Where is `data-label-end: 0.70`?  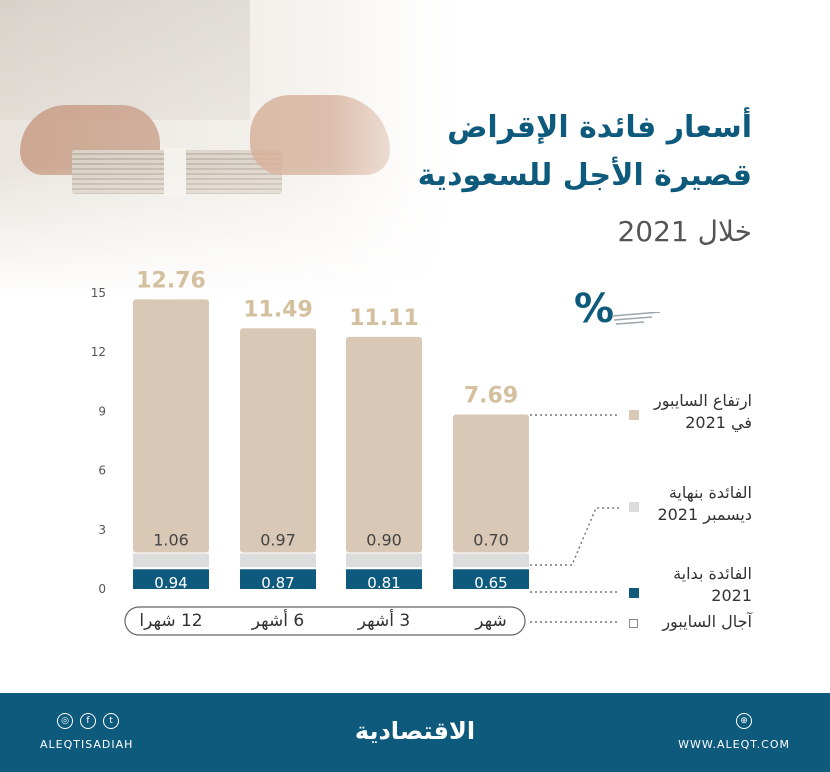
data-label-end: 0.70 is located at coordinates (491, 539).